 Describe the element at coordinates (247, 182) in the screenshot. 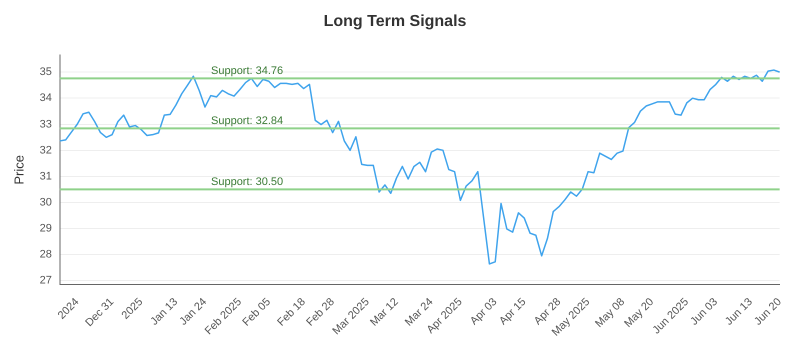

I see `ref-line-label: Support: 30.50` at that location.